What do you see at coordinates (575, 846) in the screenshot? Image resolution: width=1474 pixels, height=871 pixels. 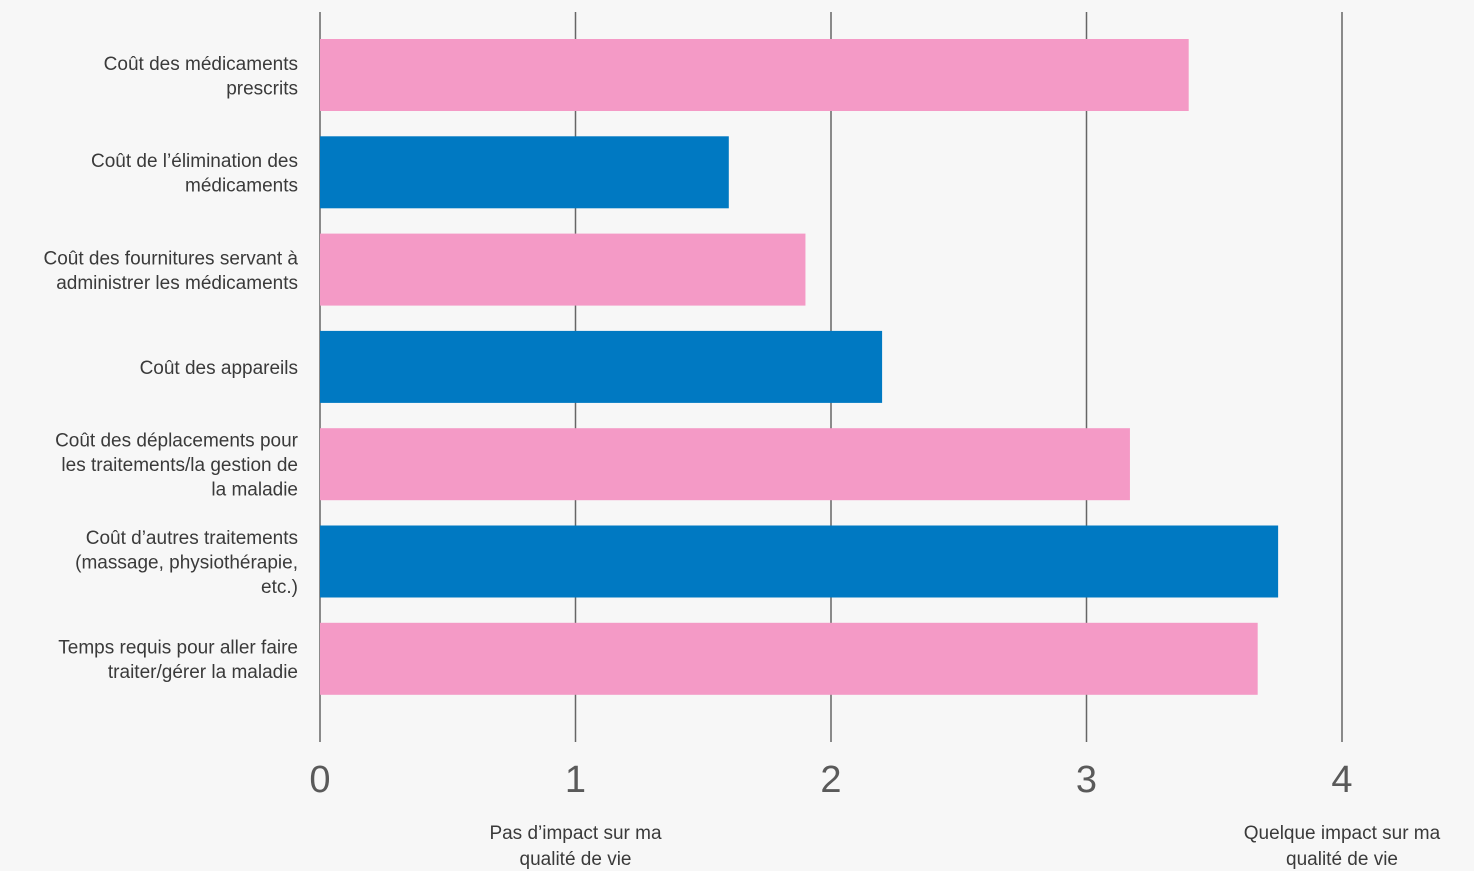 I see `axis-annotation-0: Pas d’impact sur ma qualité de vie` at bounding box center [575, 846].